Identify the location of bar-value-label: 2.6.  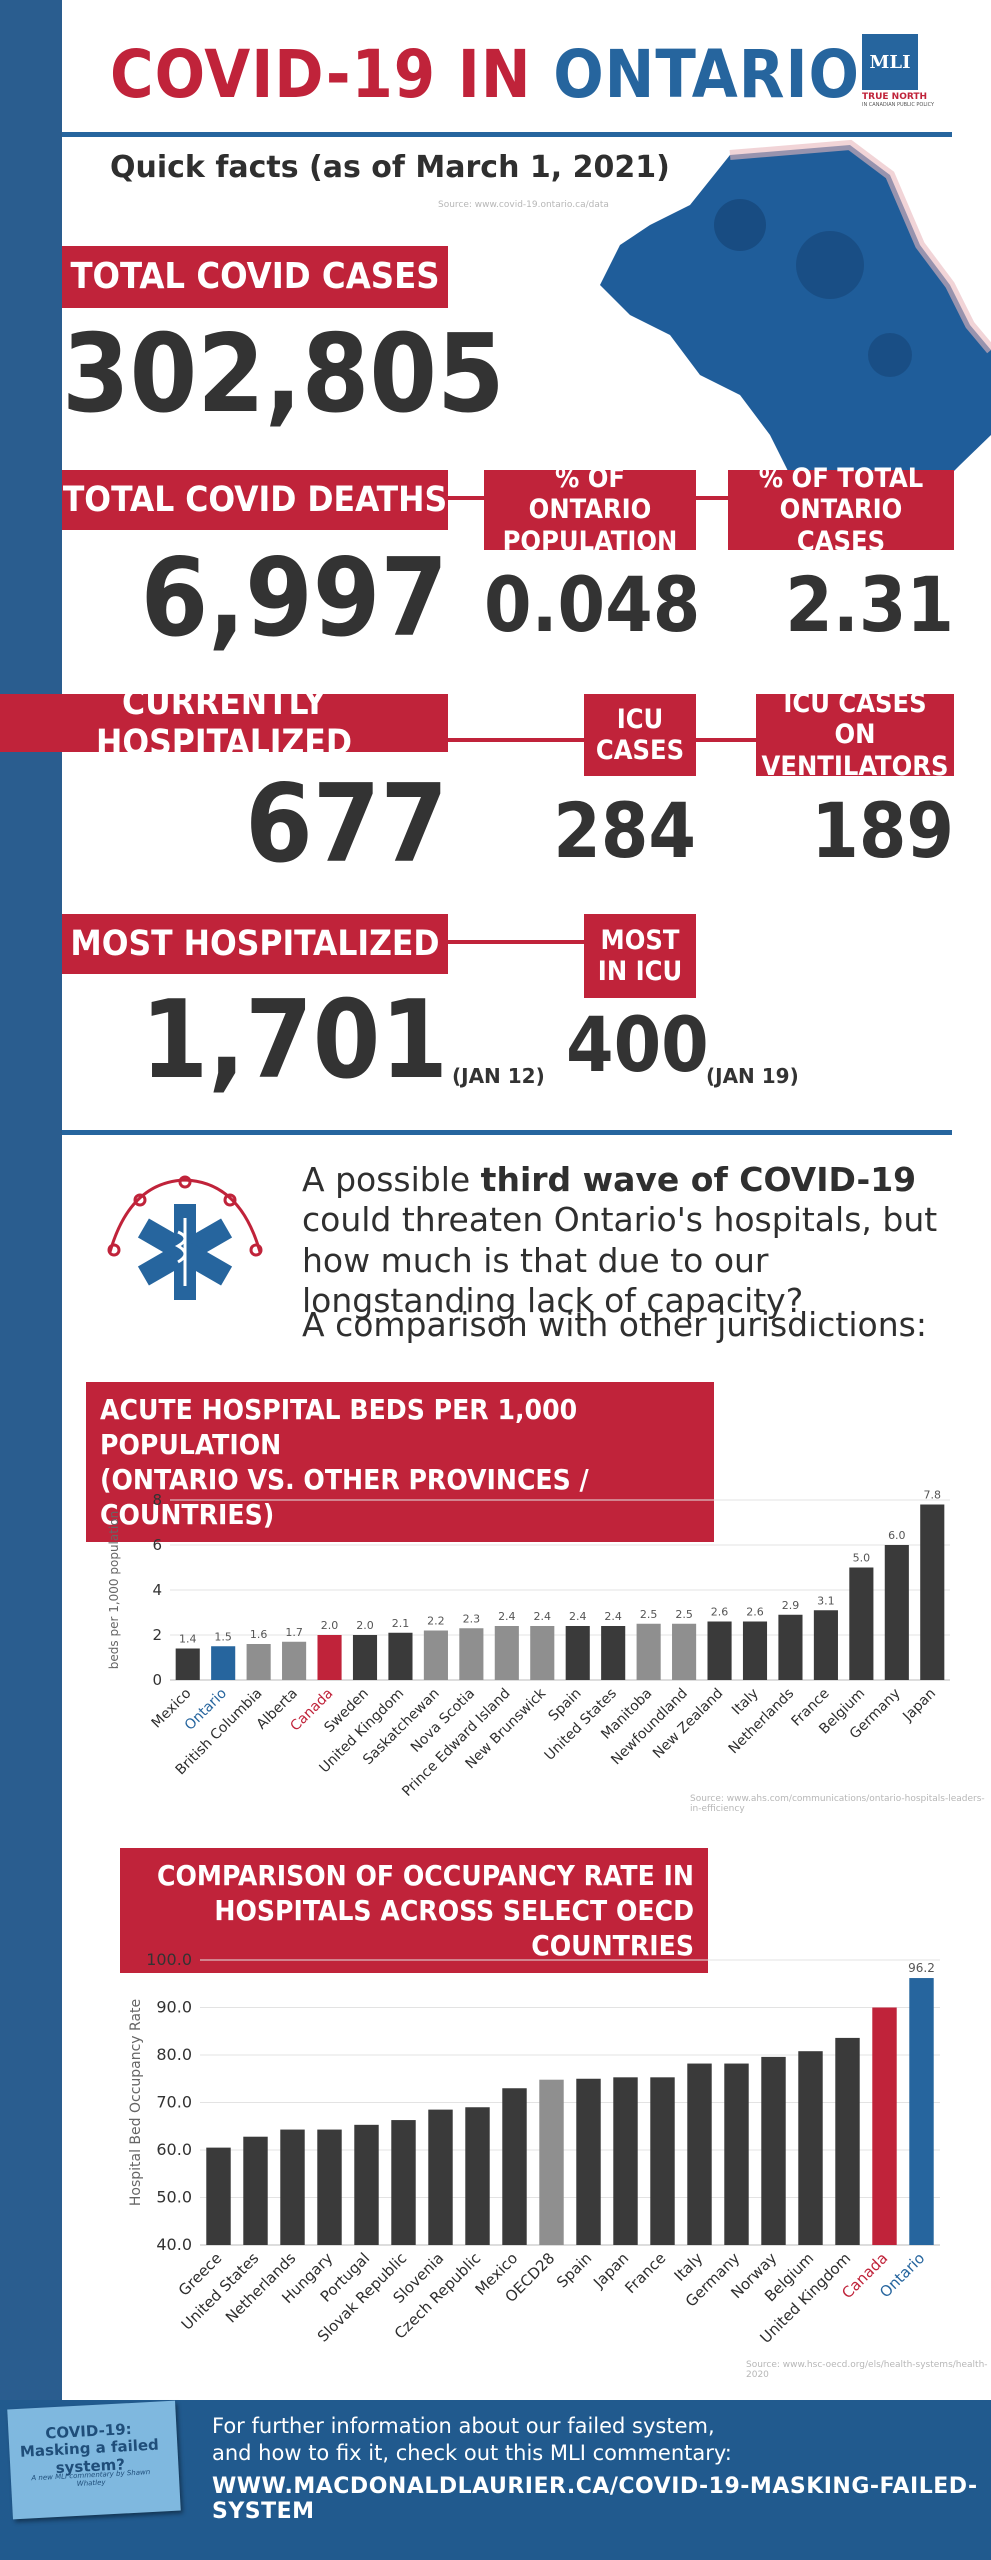
(720, 1612).